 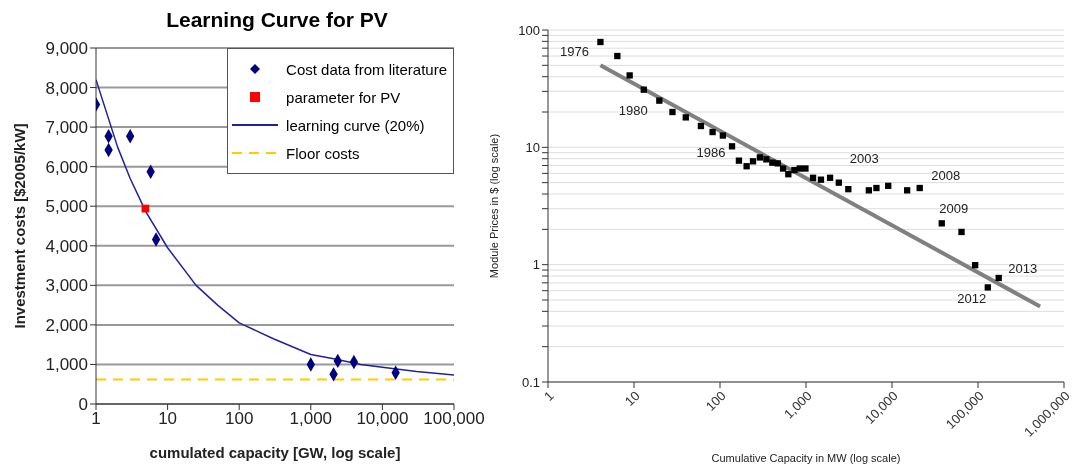 What do you see at coordinates (66, 246) in the screenshot?
I see `y-tick-label: 4,000` at bounding box center [66, 246].